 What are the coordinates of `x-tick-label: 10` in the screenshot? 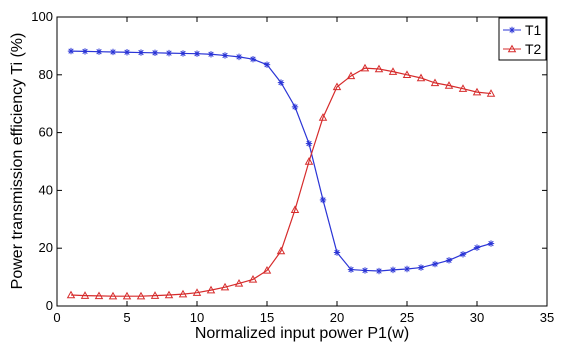 It's located at (197, 317).